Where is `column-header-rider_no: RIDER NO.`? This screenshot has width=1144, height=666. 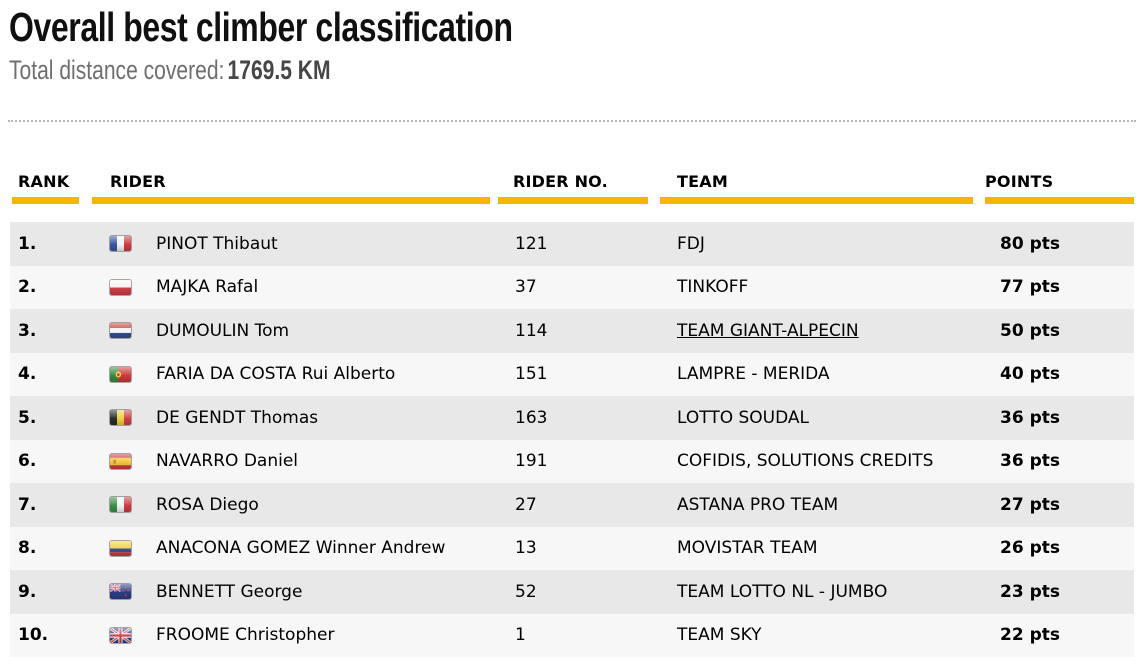 column-header-rider_no: RIDER NO. is located at coordinates (579, 188).